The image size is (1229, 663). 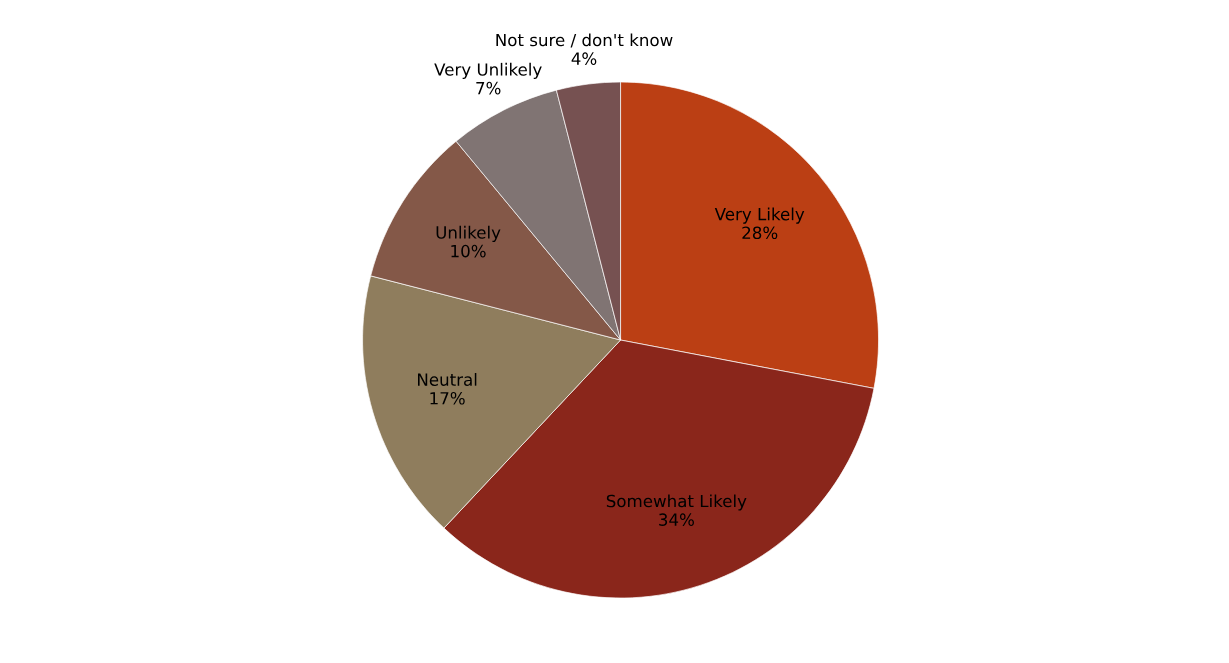 What do you see at coordinates (584, 40) in the screenshot?
I see `slice-label: Not sure / don't know` at bounding box center [584, 40].